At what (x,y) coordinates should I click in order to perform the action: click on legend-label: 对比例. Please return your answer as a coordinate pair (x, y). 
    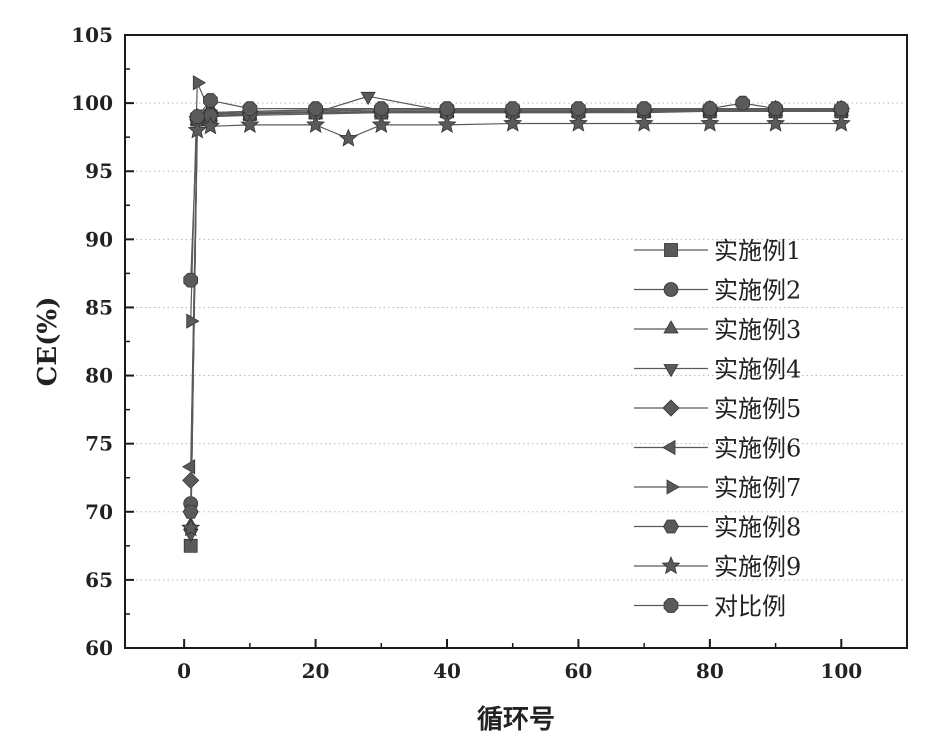
    Looking at the image, I should click on (750, 607).